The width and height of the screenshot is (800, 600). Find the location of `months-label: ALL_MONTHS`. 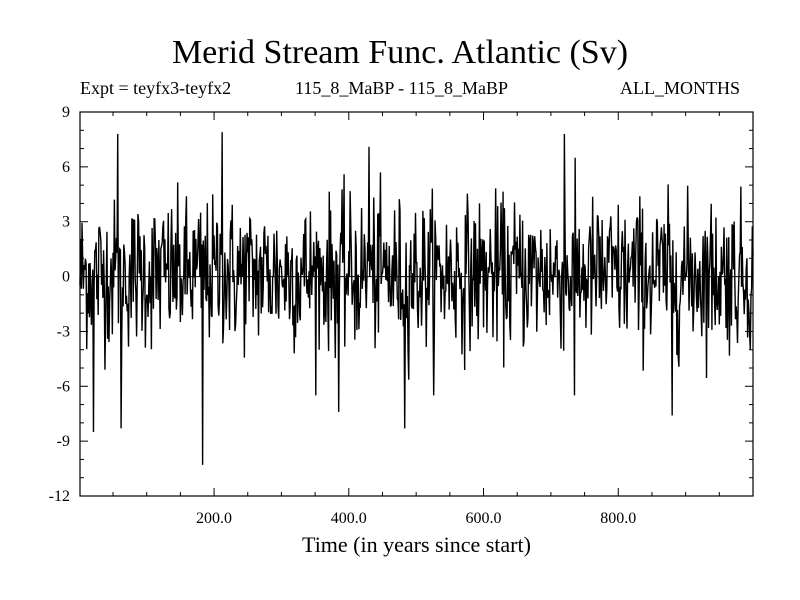

months-label: ALL_MONTHS is located at coordinates (680, 88).